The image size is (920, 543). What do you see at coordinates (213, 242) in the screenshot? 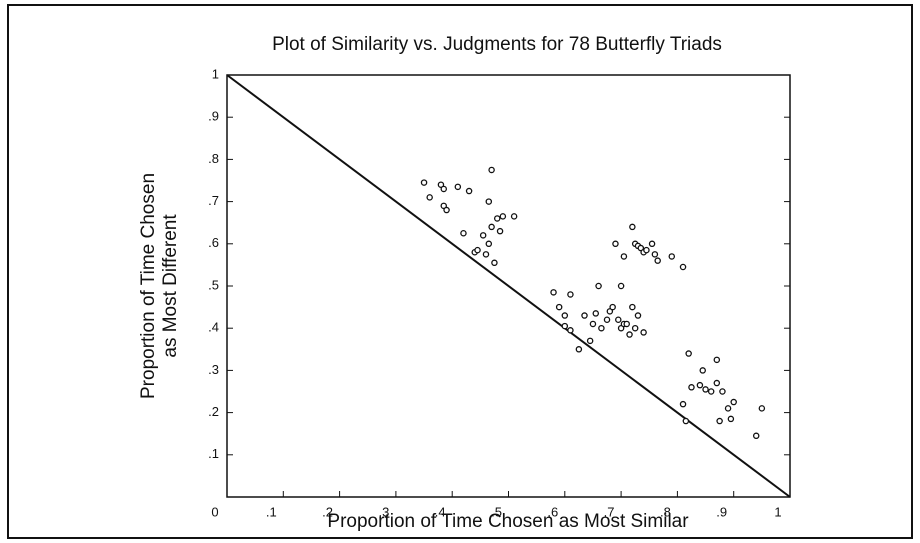
I see `y-tick-label: .6` at bounding box center [213, 242].